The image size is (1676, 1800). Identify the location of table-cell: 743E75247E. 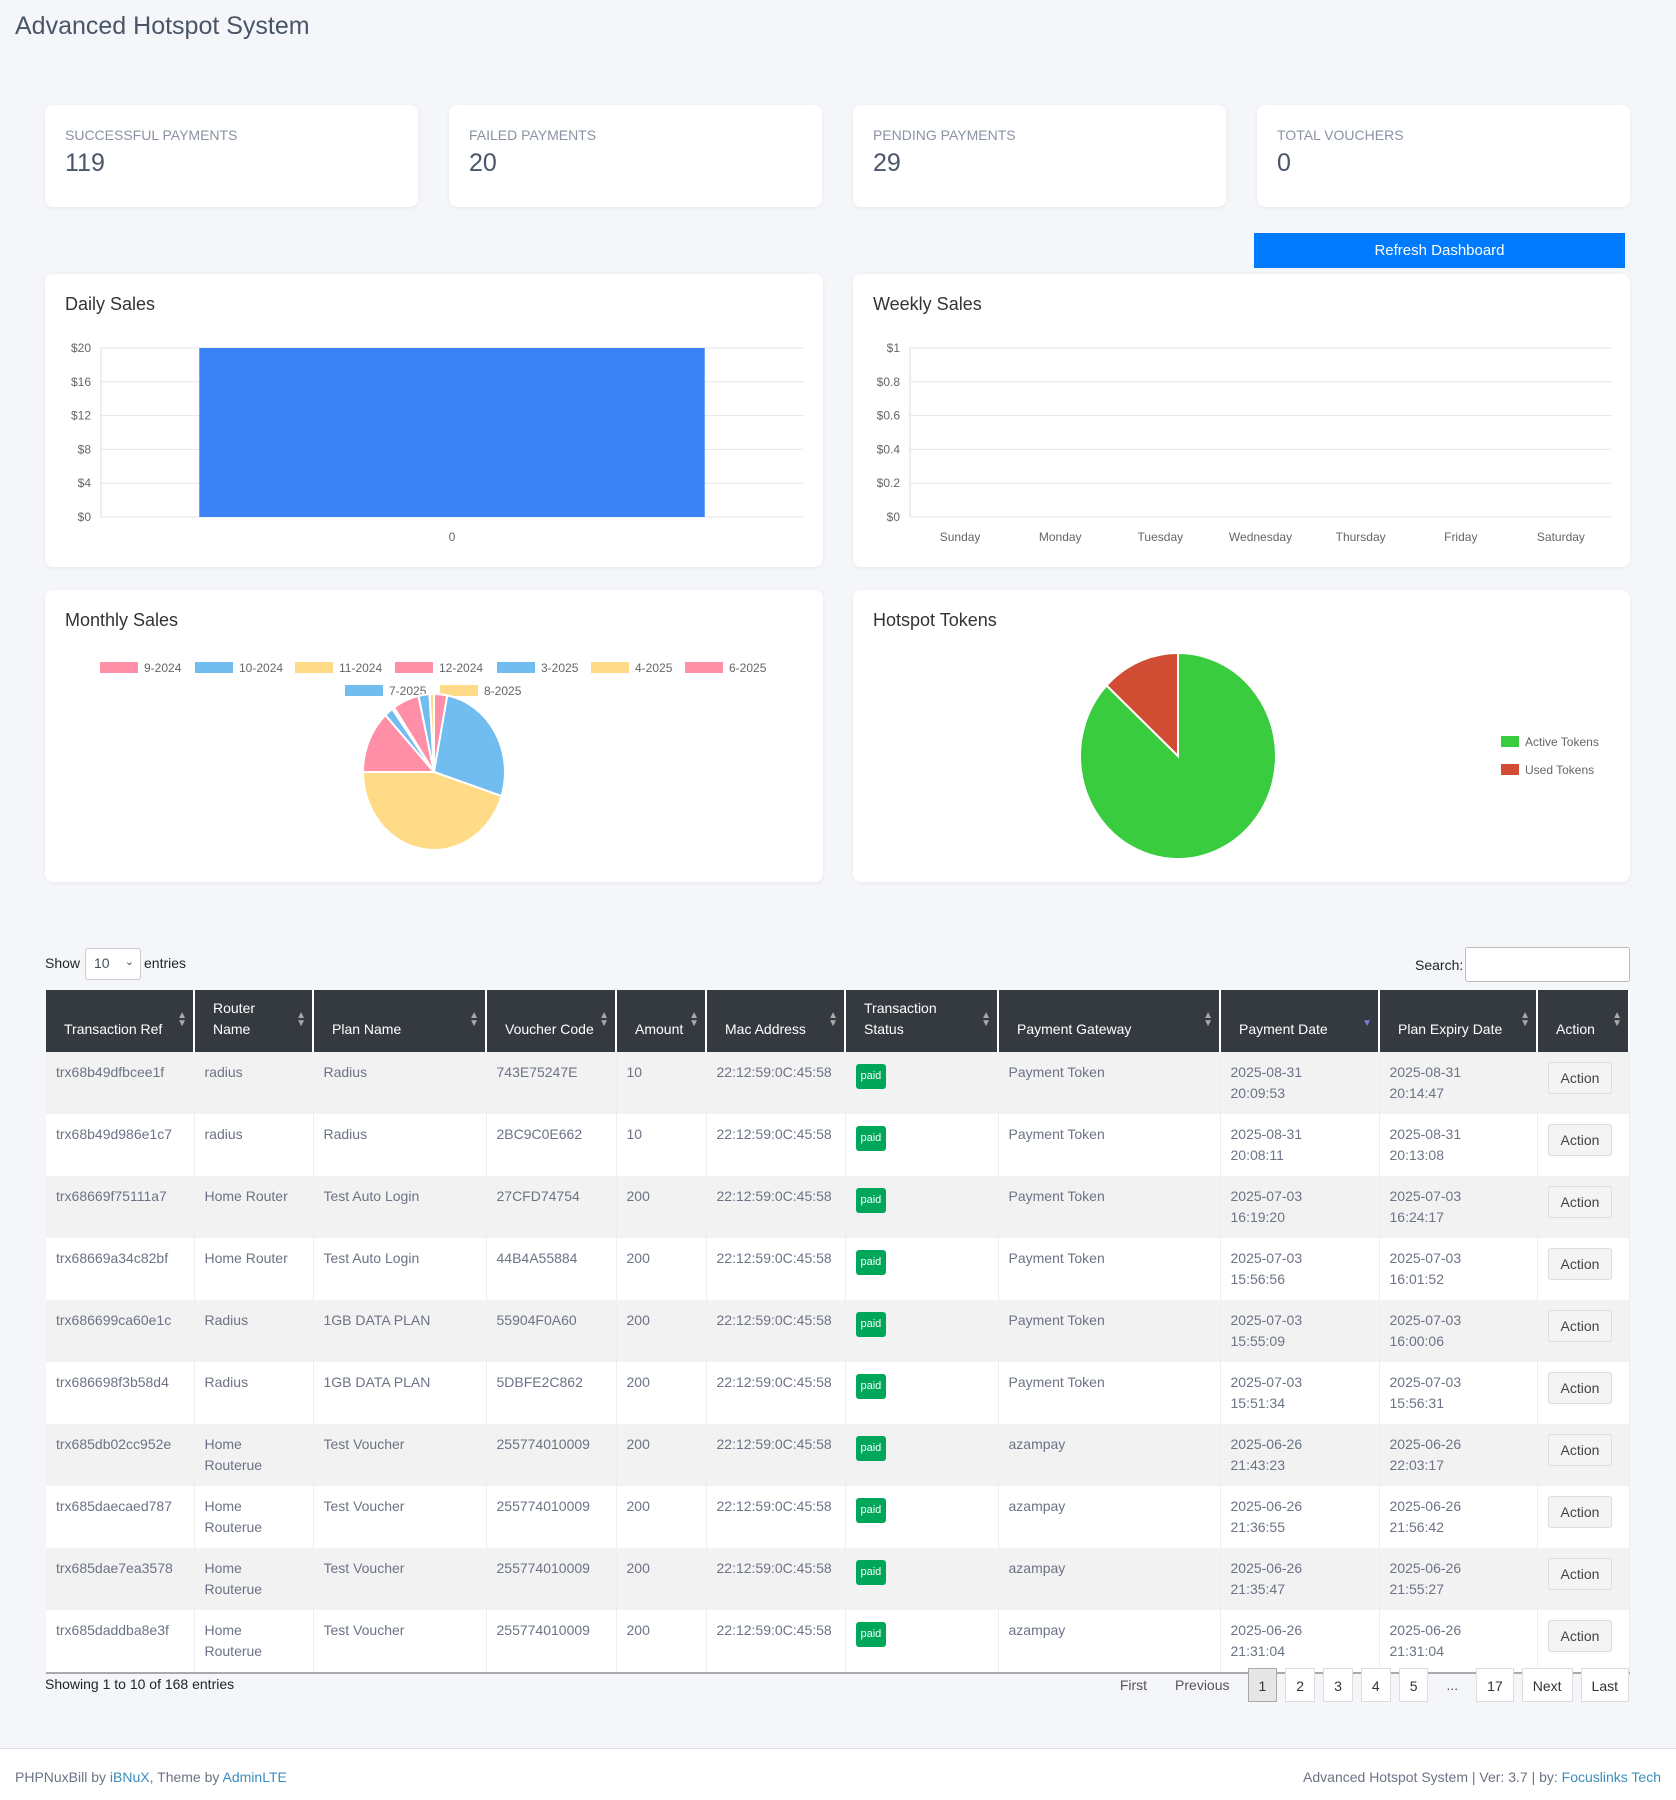
(551, 1083).